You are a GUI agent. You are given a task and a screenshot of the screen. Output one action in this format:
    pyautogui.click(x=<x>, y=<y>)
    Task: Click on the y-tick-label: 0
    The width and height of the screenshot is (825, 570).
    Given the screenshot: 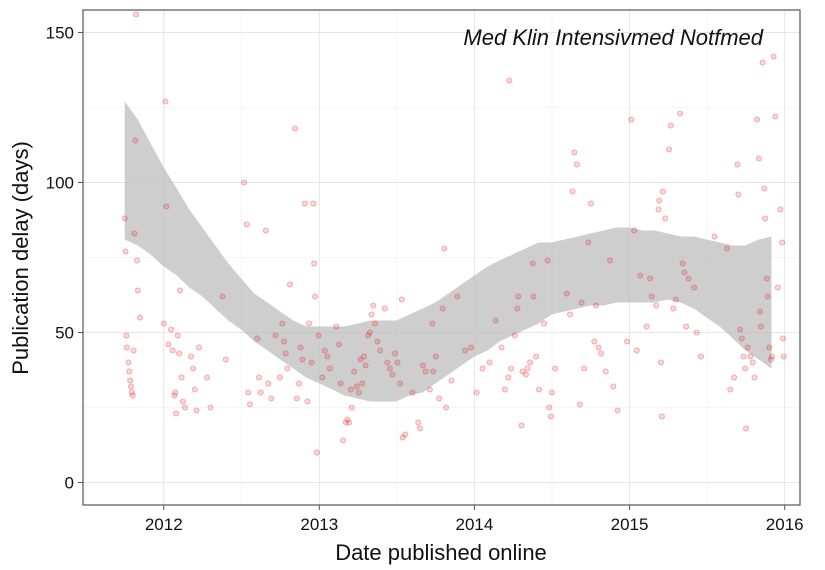 What is the action you would take?
    pyautogui.click(x=69, y=483)
    